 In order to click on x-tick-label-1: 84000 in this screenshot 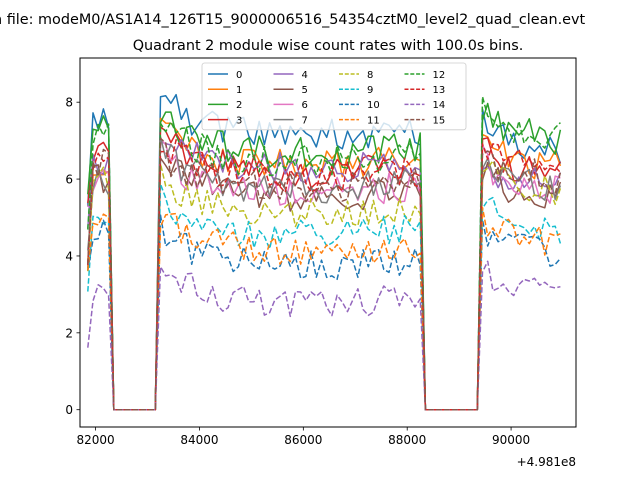, I will do `click(199, 440)`.